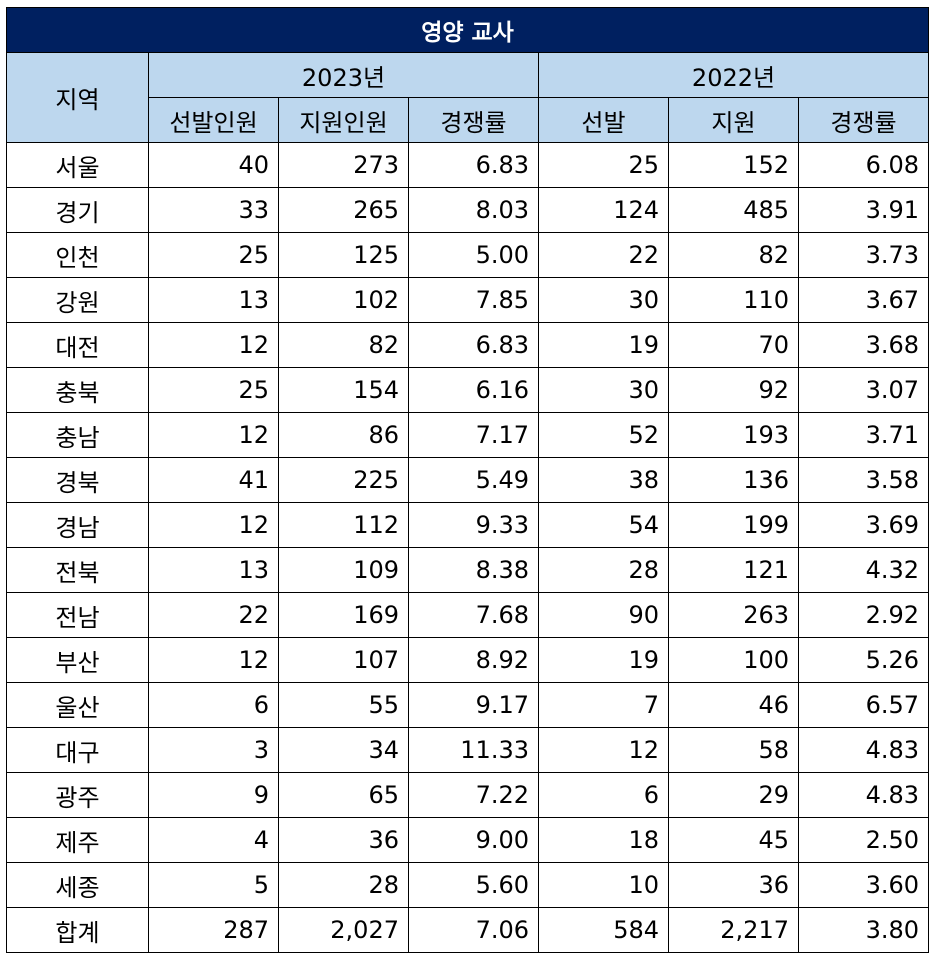  I want to click on ratio-2022-cell: 6.08, so click(863, 165).